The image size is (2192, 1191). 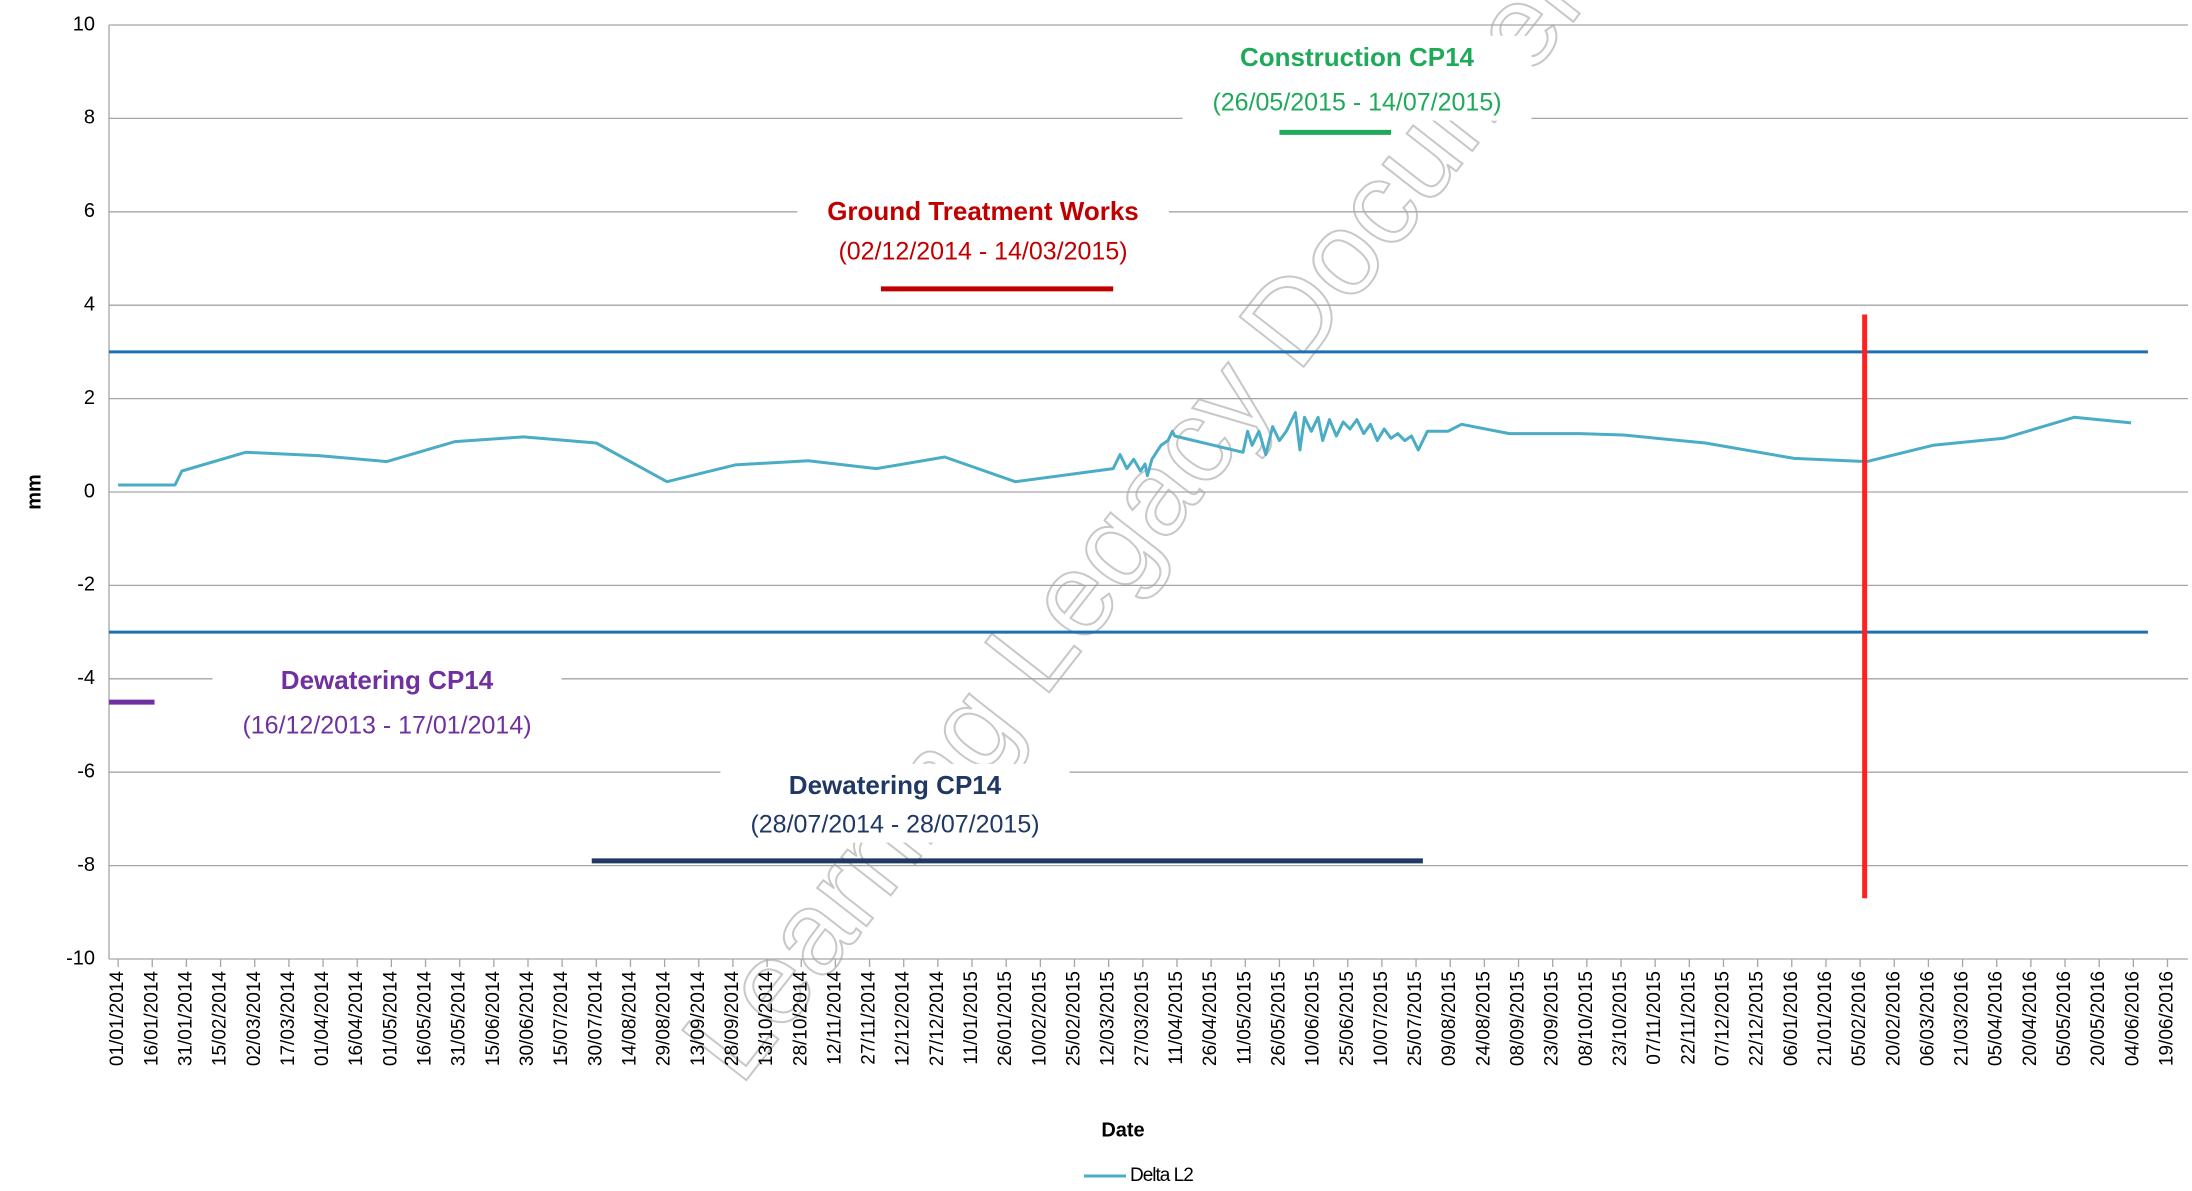 I want to click on x-tick-label: 20/05/2016, so click(x=2098, y=1018).